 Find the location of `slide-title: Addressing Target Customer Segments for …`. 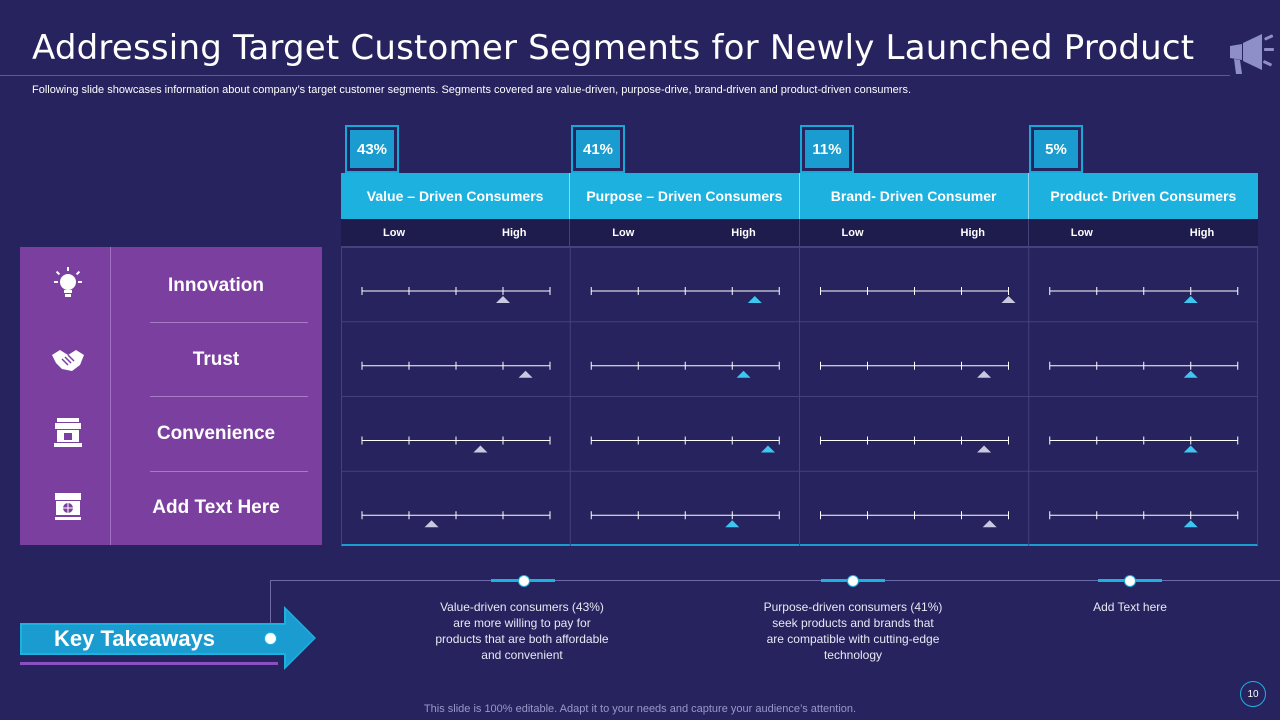

slide-title: Addressing Target Customer Segments for … is located at coordinates (613, 48).